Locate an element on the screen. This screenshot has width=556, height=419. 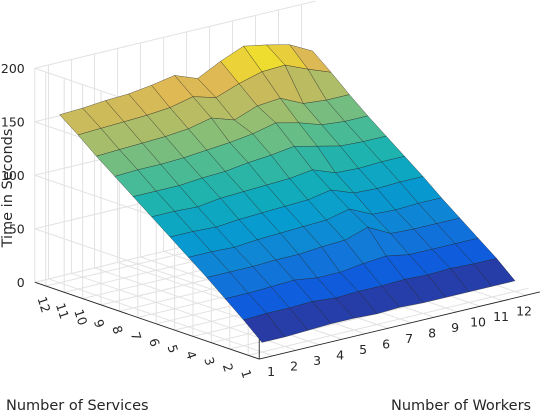
x-tick-label: 10 is located at coordinates (478, 321).